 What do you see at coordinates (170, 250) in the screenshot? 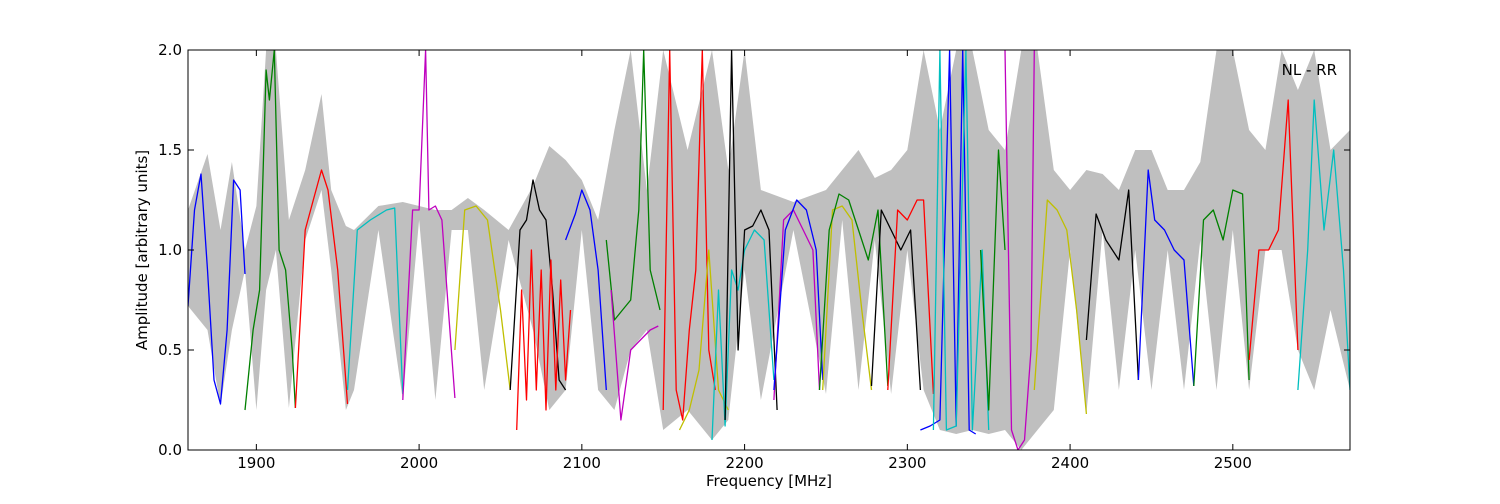
I see `y-tick-label: 1.0` at bounding box center [170, 250].